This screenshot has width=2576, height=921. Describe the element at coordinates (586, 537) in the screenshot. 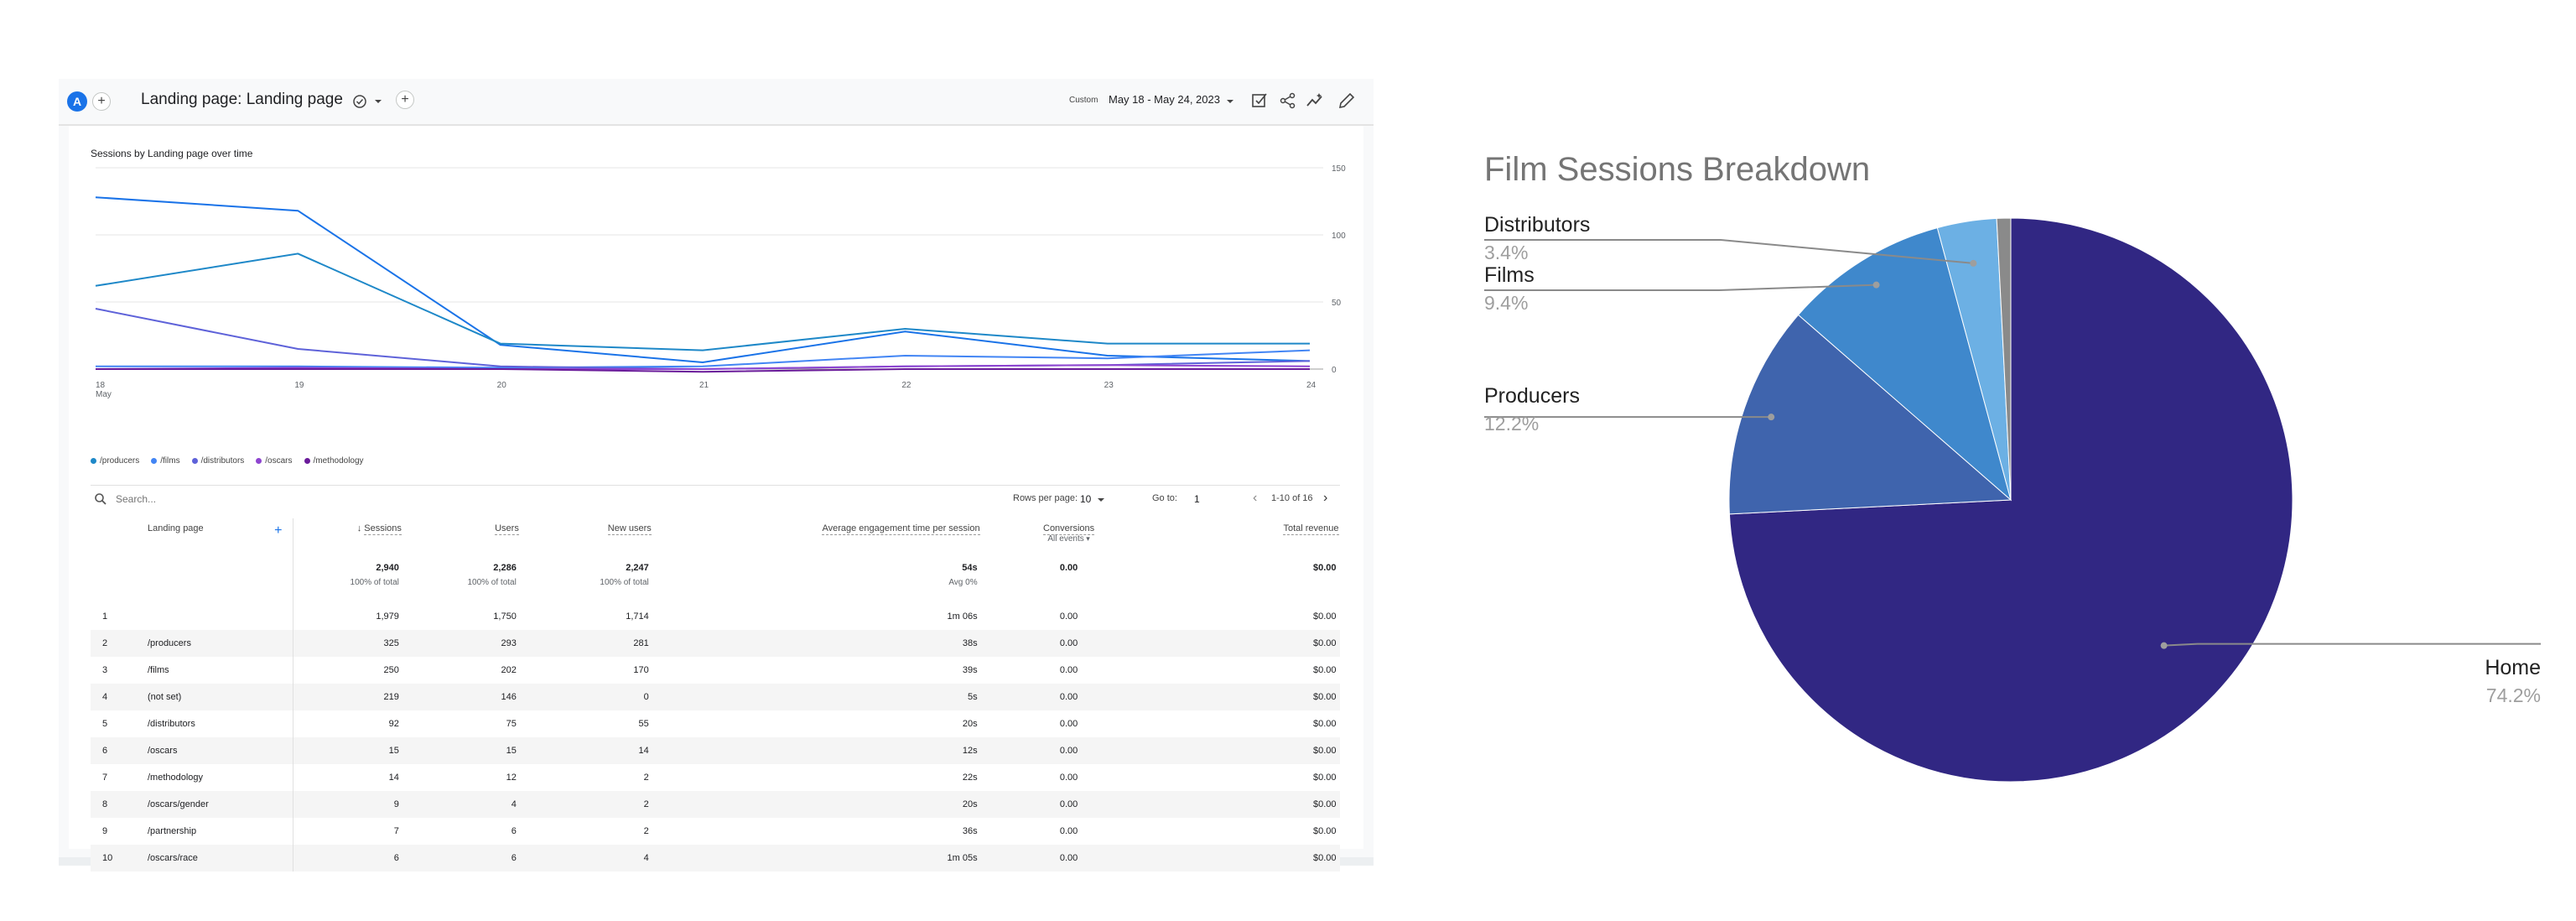

I see `new-users-header: New users` at that location.